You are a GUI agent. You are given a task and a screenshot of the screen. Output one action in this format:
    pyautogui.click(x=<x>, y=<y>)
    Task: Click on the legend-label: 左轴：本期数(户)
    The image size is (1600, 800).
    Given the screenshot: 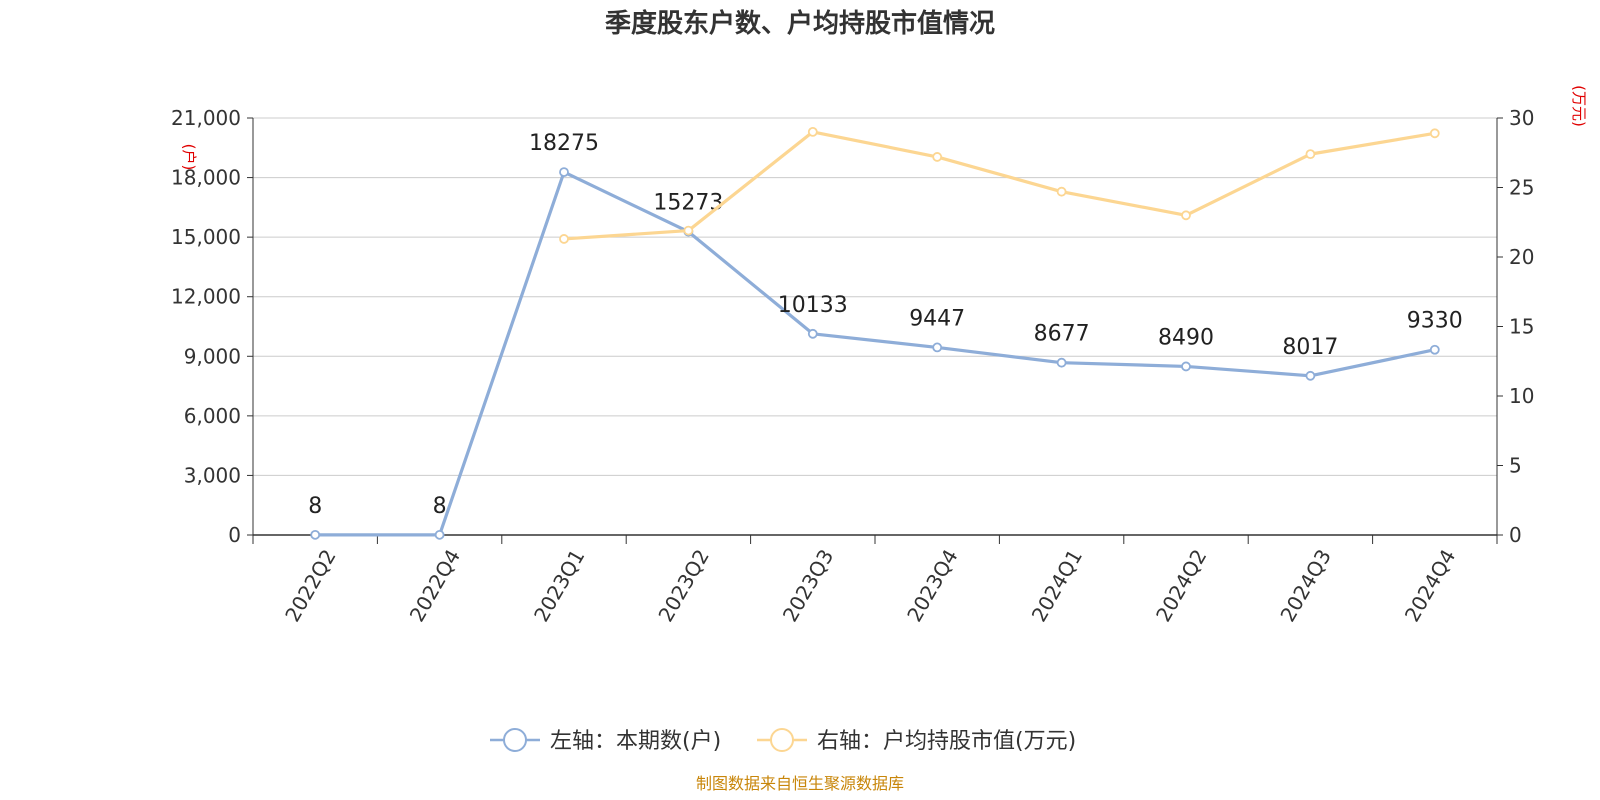 What is the action you would take?
    pyautogui.click(x=635, y=741)
    